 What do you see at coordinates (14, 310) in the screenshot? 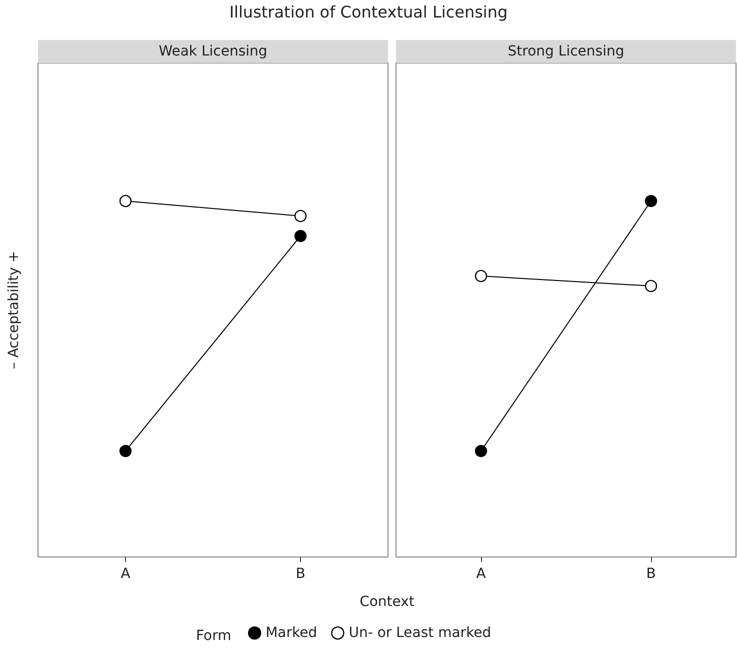
I see `y-axis-title: – Acceptability +` at bounding box center [14, 310].